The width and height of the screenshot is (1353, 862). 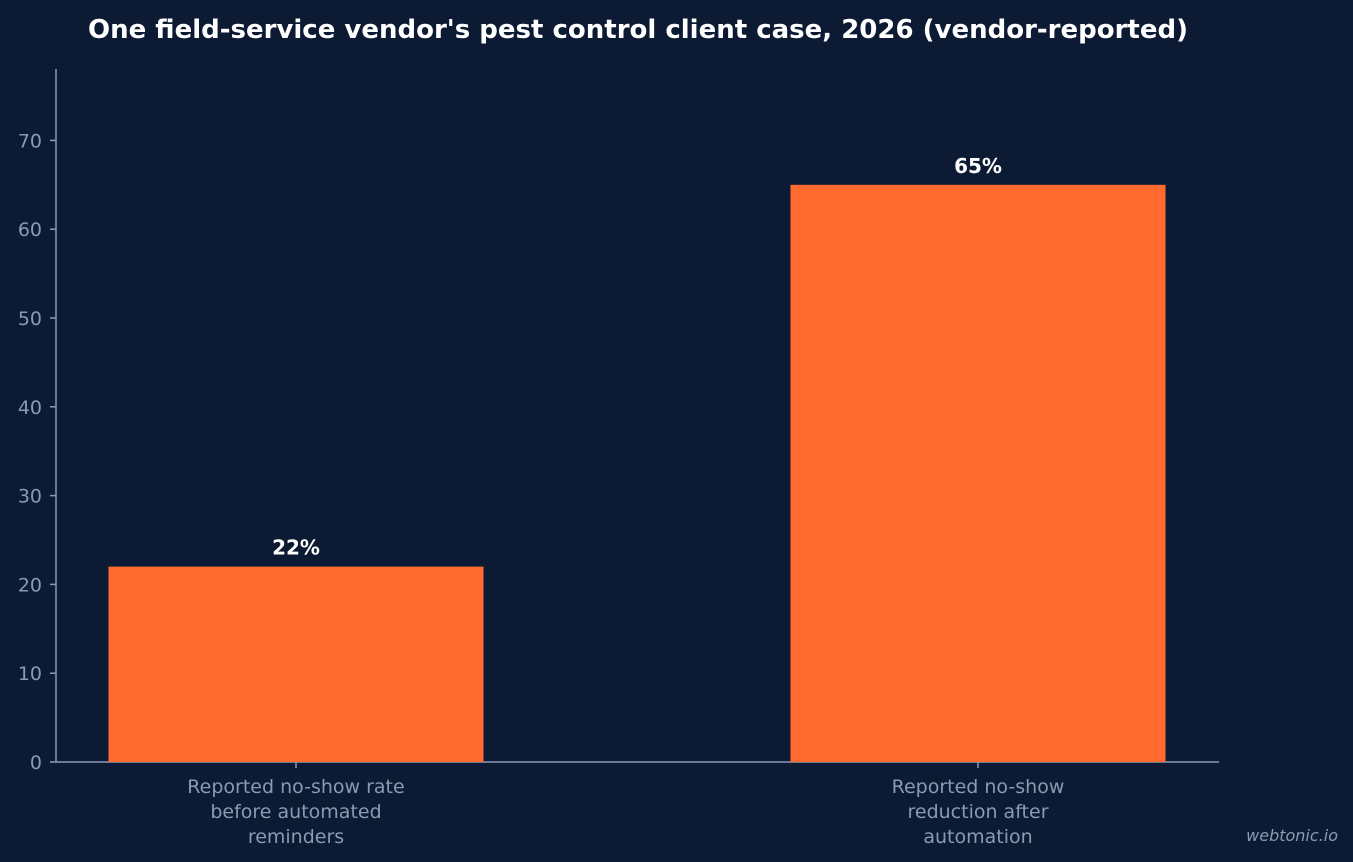 What do you see at coordinates (296, 548) in the screenshot?
I see `bar-value-label: 22%` at bounding box center [296, 548].